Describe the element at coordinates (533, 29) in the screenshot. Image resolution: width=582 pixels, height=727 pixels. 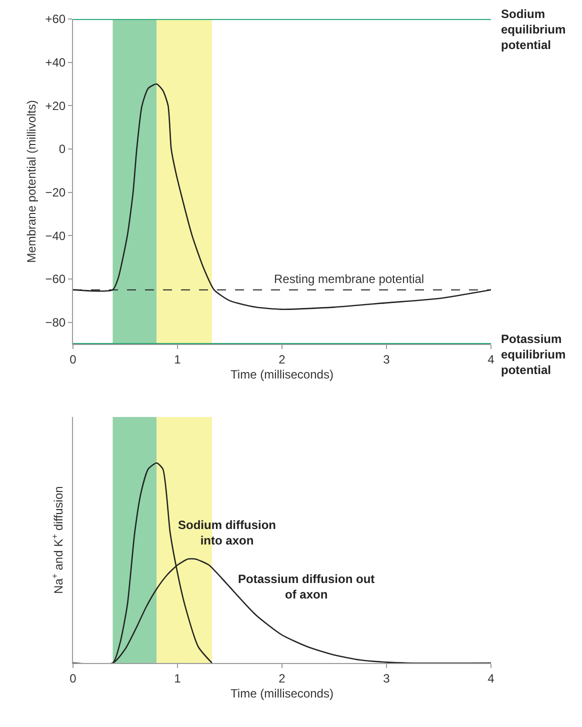
I see `ref-line-label: Sodium equilibrium potential` at that location.